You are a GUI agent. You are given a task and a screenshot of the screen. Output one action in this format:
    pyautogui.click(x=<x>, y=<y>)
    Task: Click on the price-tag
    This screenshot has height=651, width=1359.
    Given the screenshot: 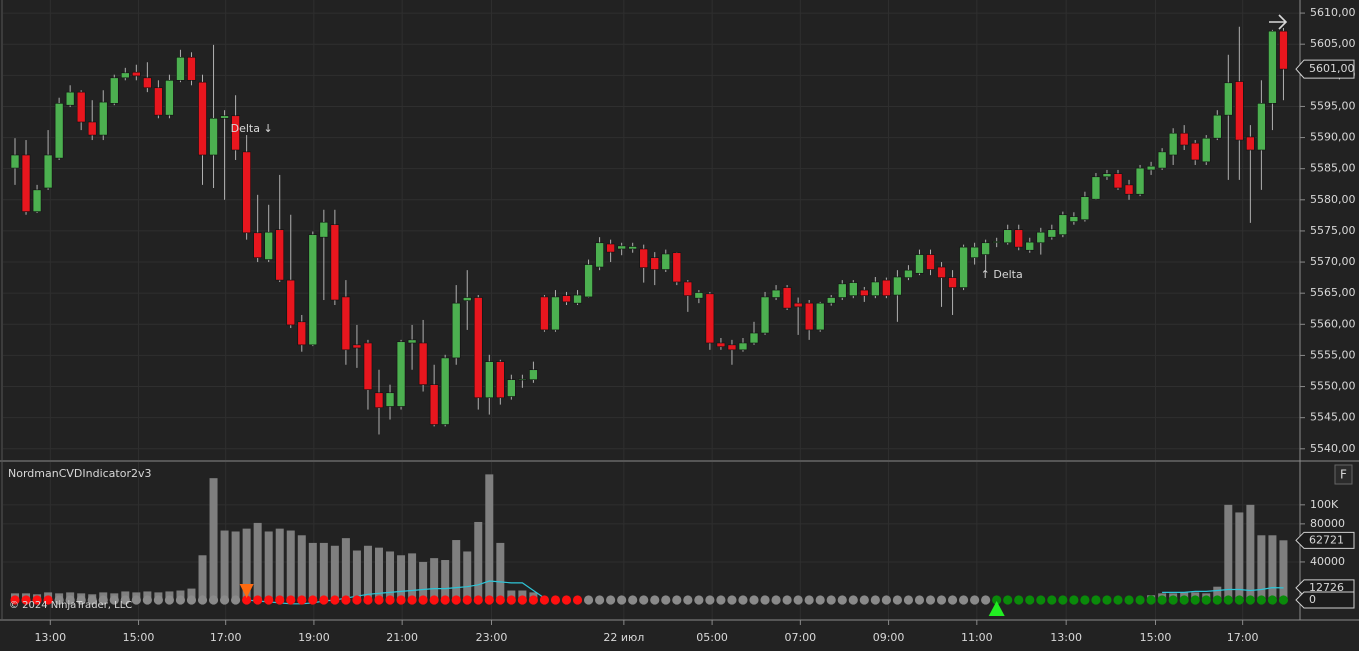 What is the action you would take?
    pyautogui.click(x=1325, y=69)
    